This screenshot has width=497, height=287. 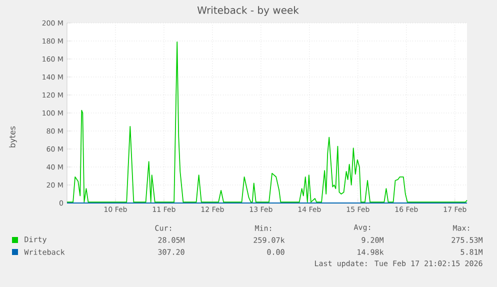 I want to click on y-axis-title: bytes, so click(x=13, y=137).